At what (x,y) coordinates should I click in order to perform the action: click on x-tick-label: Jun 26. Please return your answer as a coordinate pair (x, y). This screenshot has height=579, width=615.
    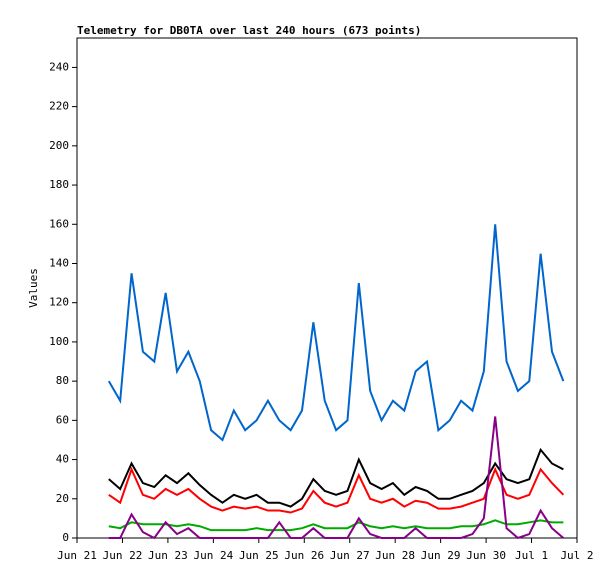
    Looking at the image, I should click on (304, 555).